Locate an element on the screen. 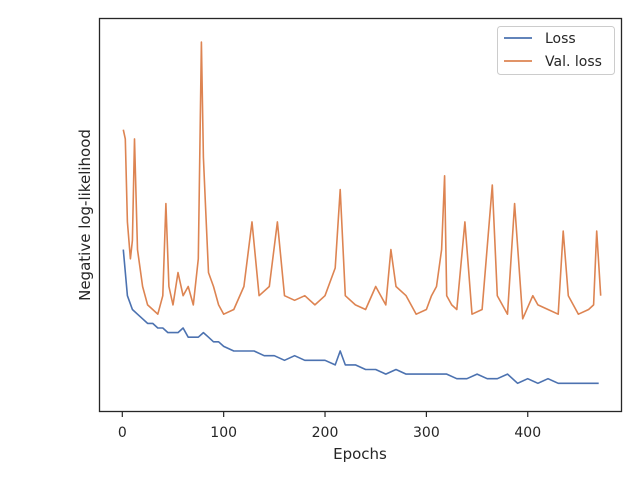 The image size is (640, 480). x-tick-label: 0 is located at coordinates (122, 433).